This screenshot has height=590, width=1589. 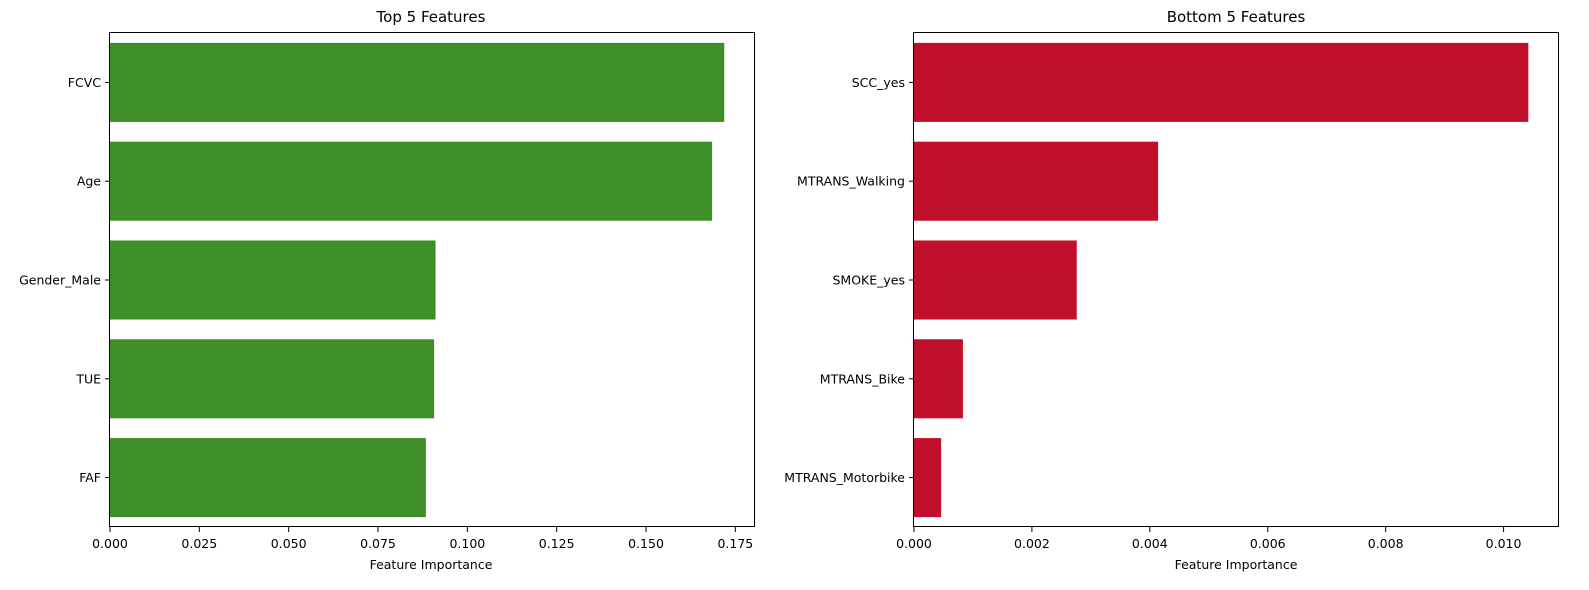 What do you see at coordinates (199, 543) in the screenshot?
I see `x-tick-label: 0.025` at bounding box center [199, 543].